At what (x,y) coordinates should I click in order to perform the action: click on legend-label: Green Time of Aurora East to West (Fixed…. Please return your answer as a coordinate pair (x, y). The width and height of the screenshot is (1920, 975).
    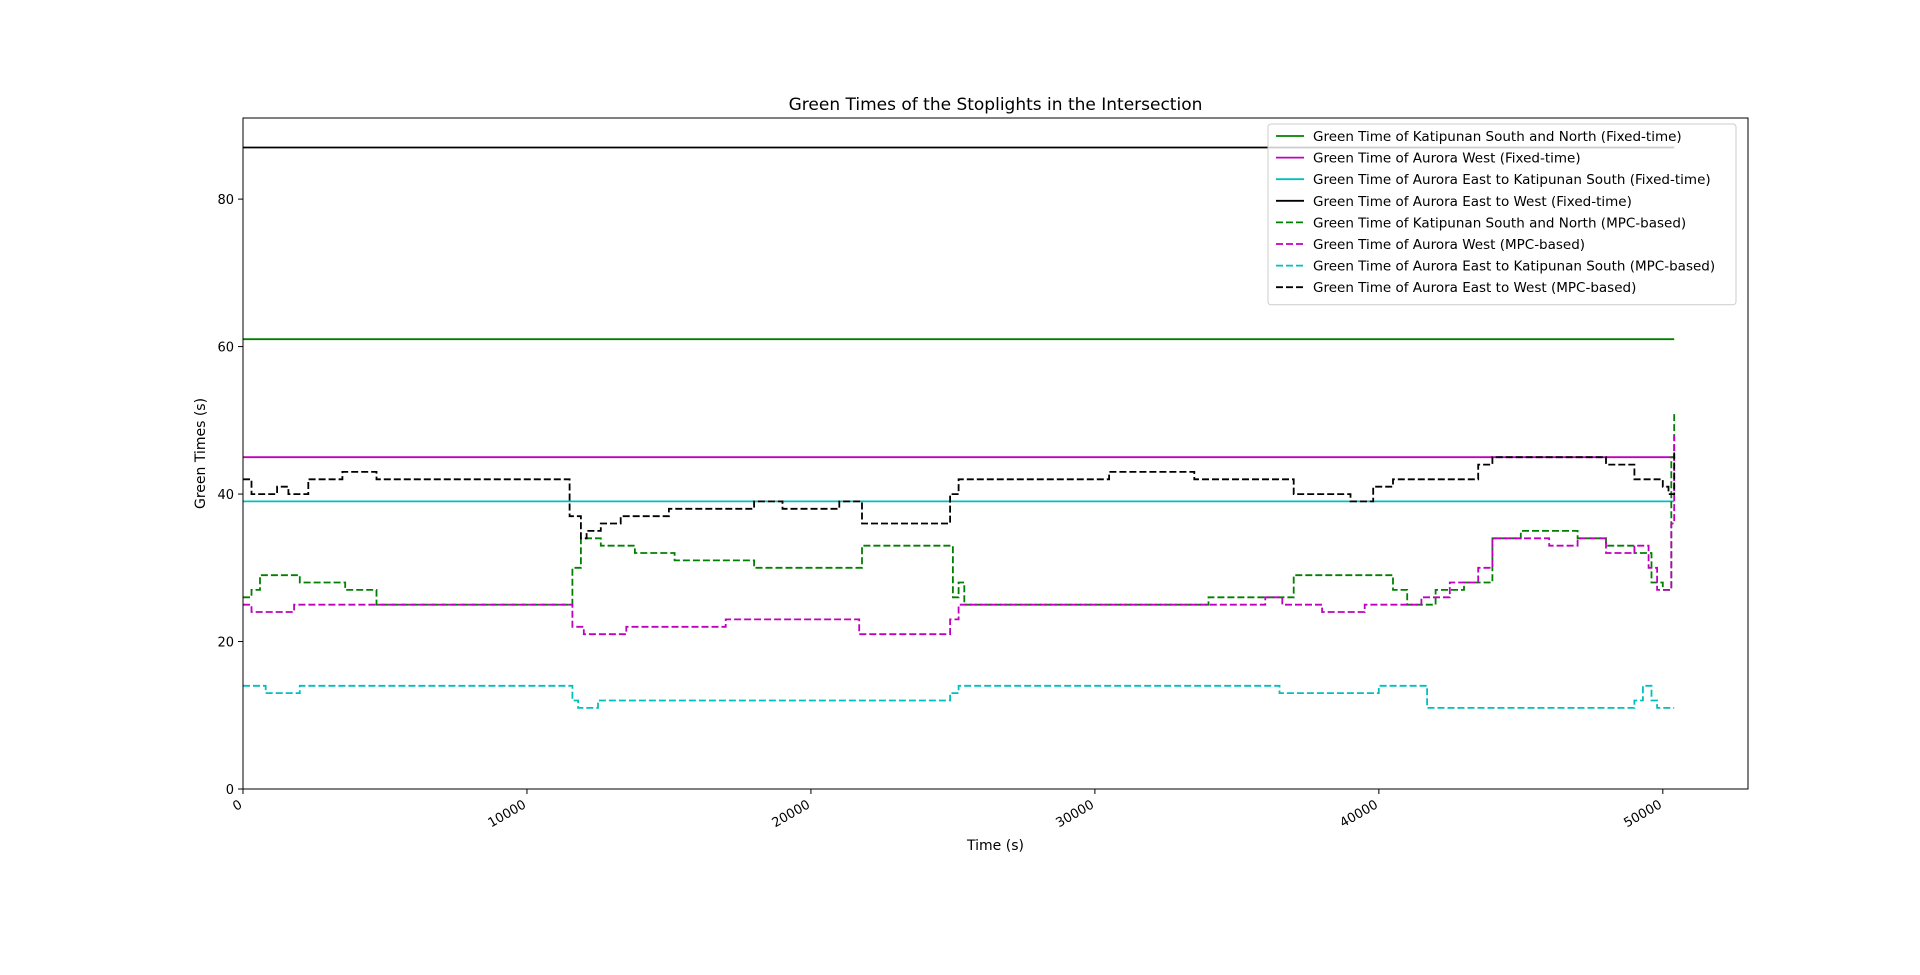
    Looking at the image, I should click on (1472, 202).